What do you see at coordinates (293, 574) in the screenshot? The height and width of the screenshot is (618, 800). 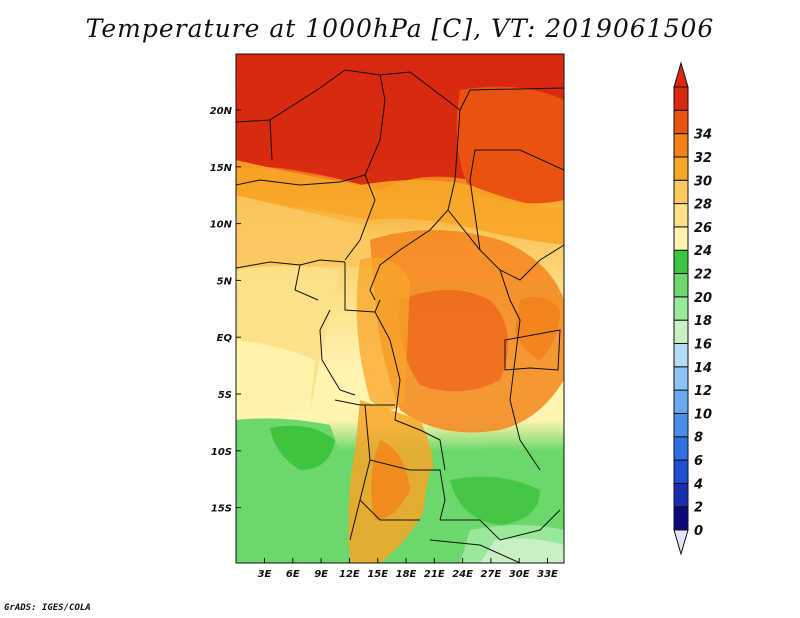 I see `lon-tick-label: 6E` at bounding box center [293, 574].